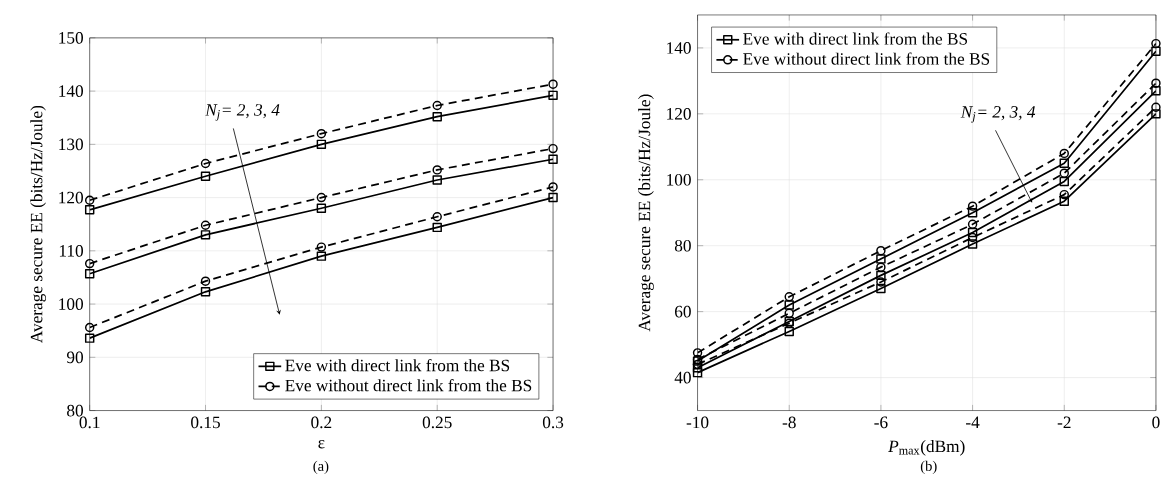 The width and height of the screenshot is (1166, 483). I want to click on x-tick-label: 0.15, so click(205, 422).